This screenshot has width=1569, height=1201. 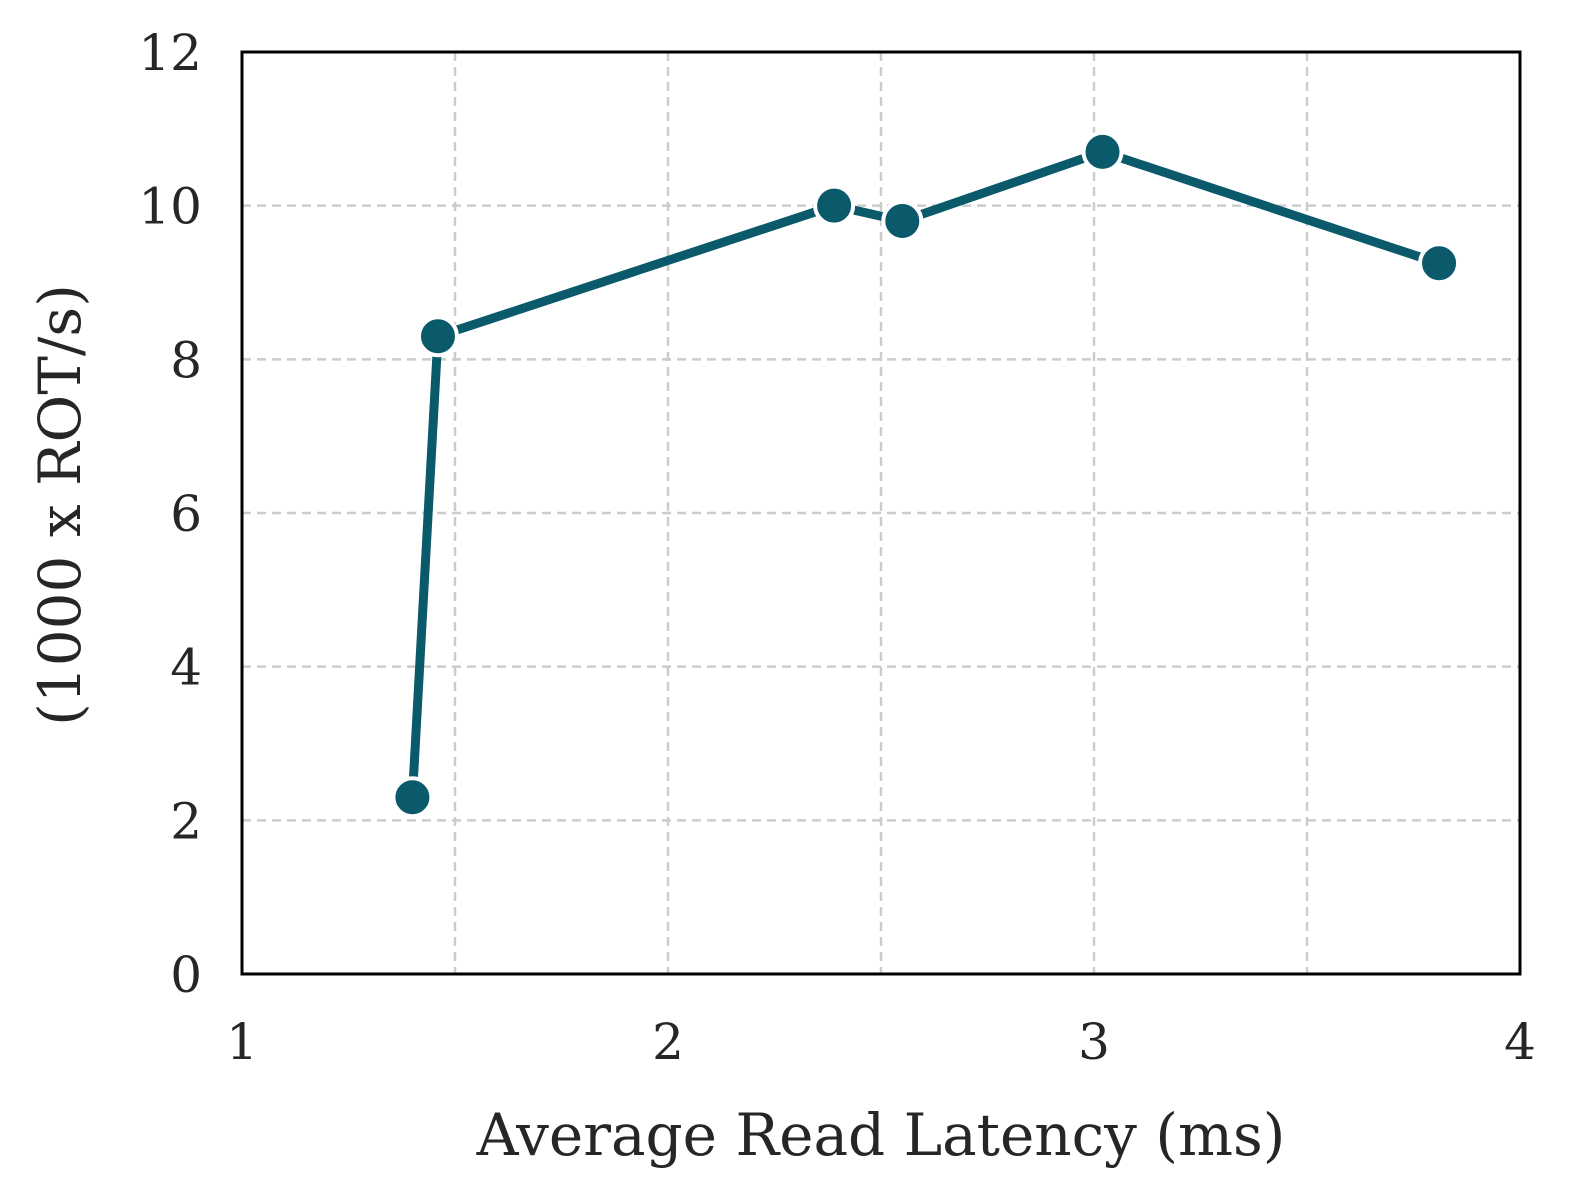 I want to click on y-tick-label: 4, so click(x=186, y=668).